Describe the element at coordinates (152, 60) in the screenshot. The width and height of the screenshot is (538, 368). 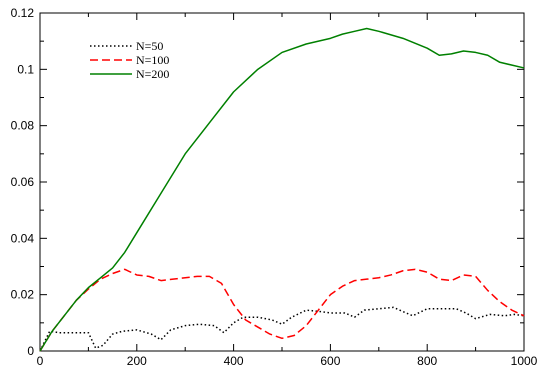
I see `legend-label: N=100` at that location.